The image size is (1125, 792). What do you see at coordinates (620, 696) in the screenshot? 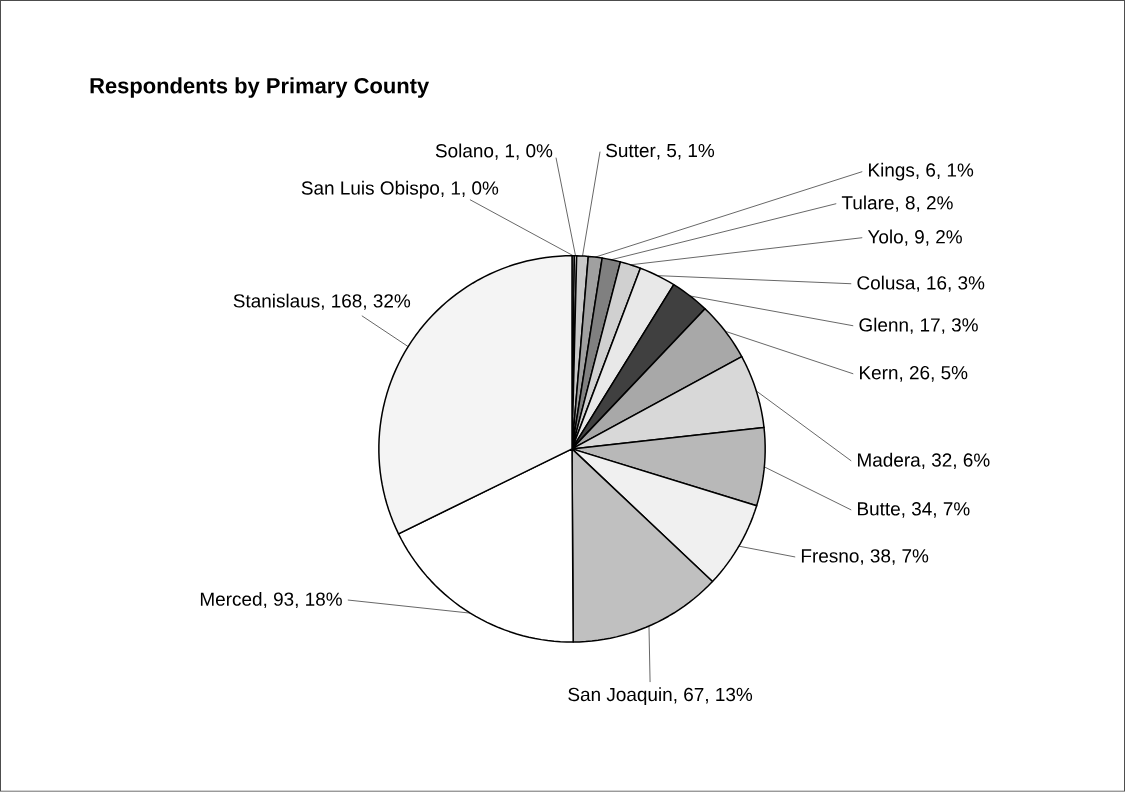
I see `slice-label: San Joaquin` at bounding box center [620, 696].